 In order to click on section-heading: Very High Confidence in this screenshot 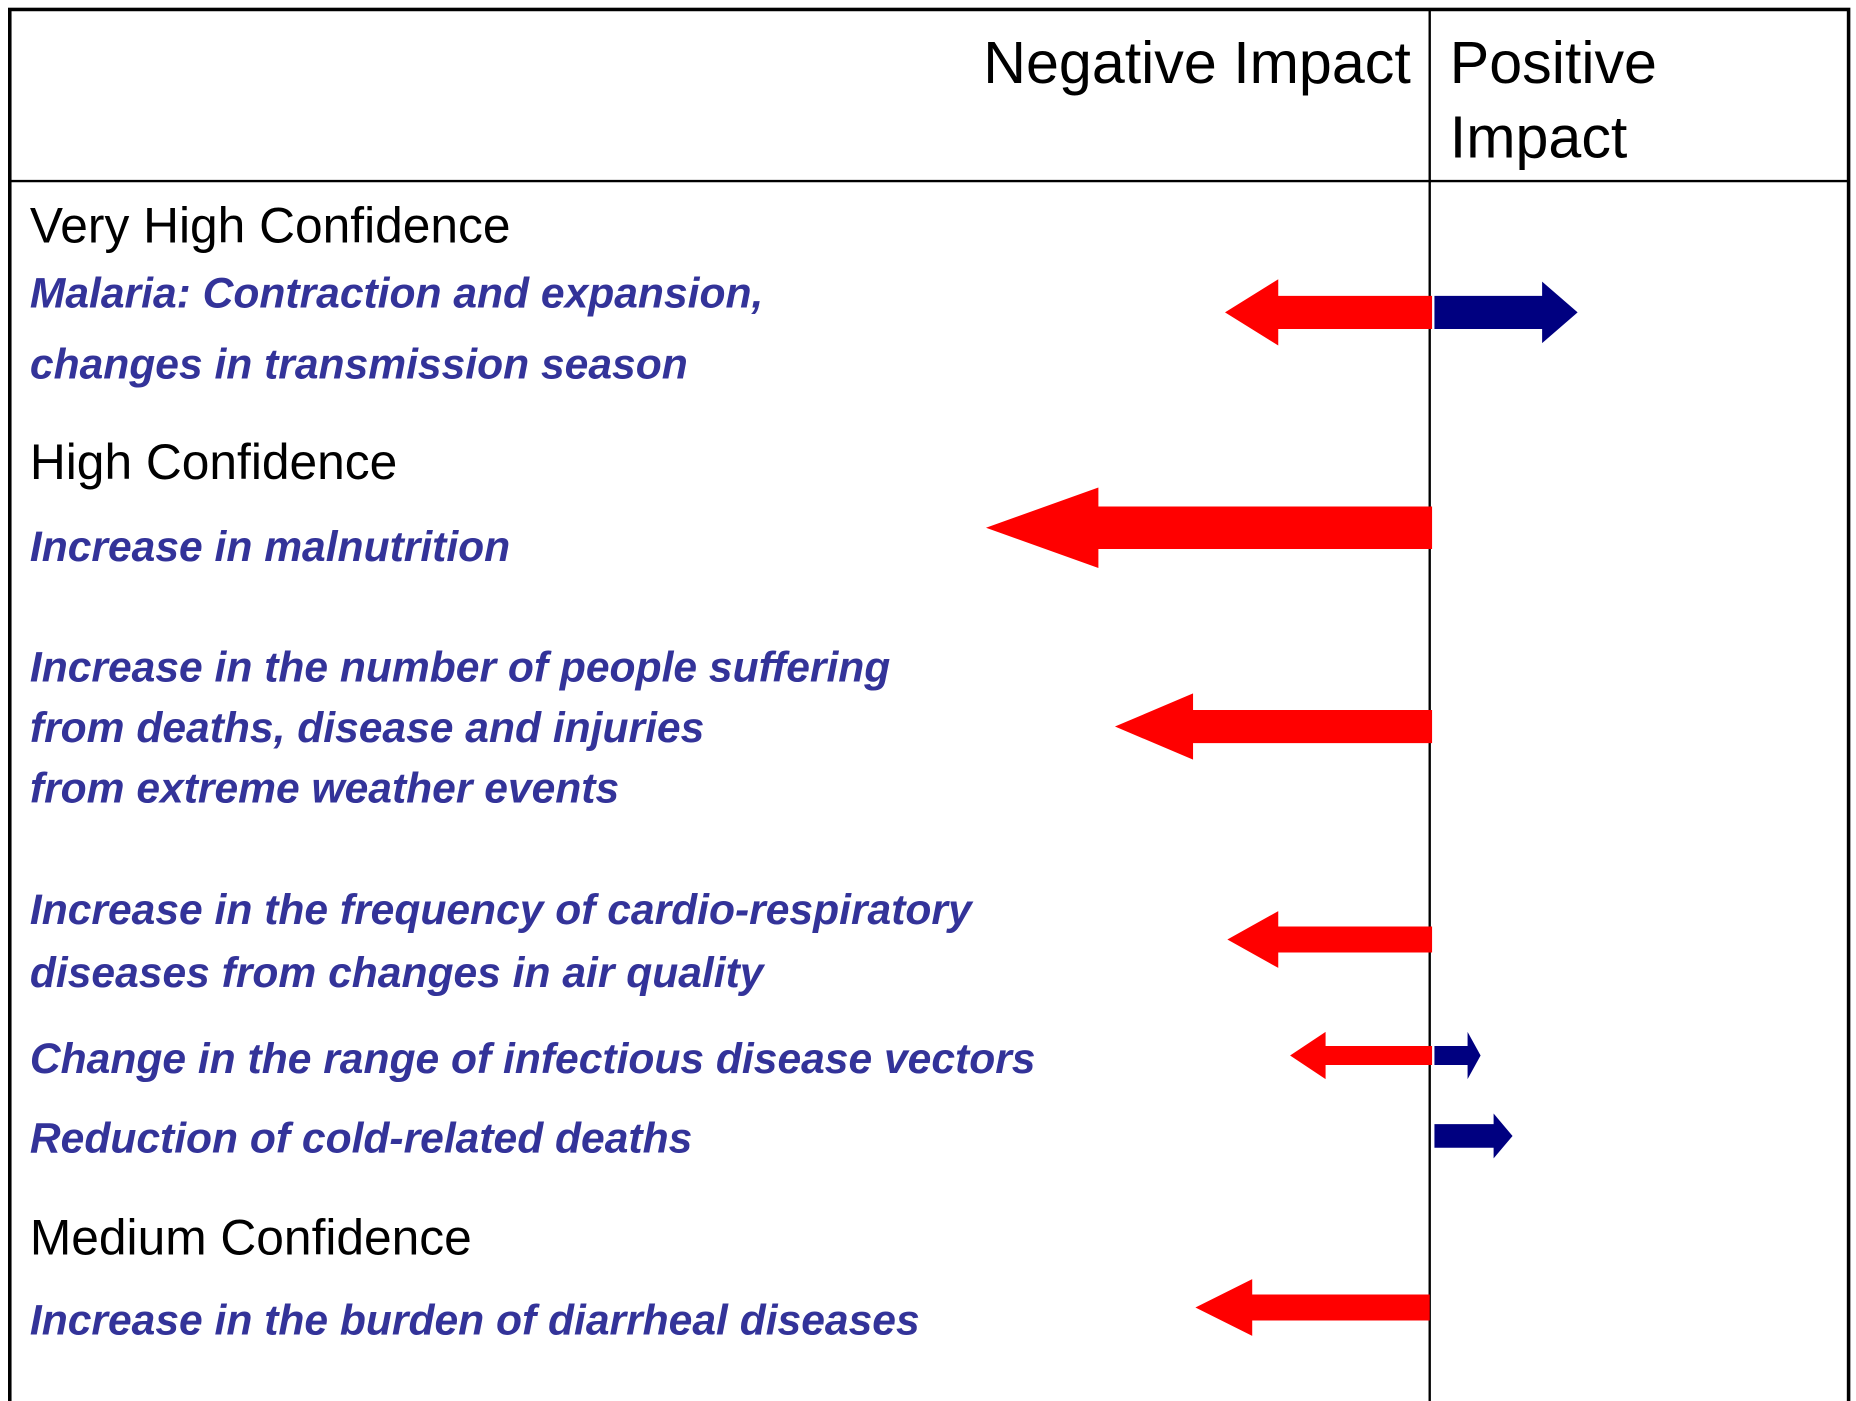, I will do `click(270, 226)`.